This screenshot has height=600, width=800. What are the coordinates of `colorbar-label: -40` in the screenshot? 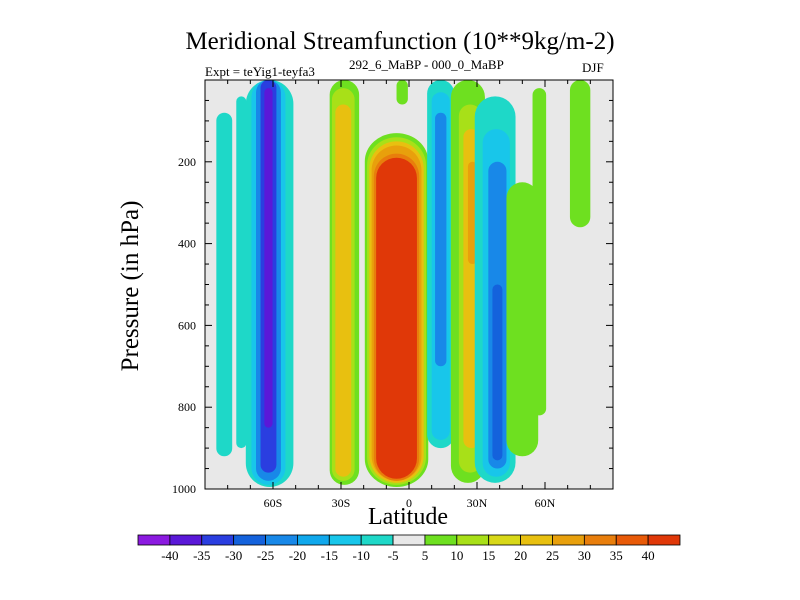 It's located at (169, 555).